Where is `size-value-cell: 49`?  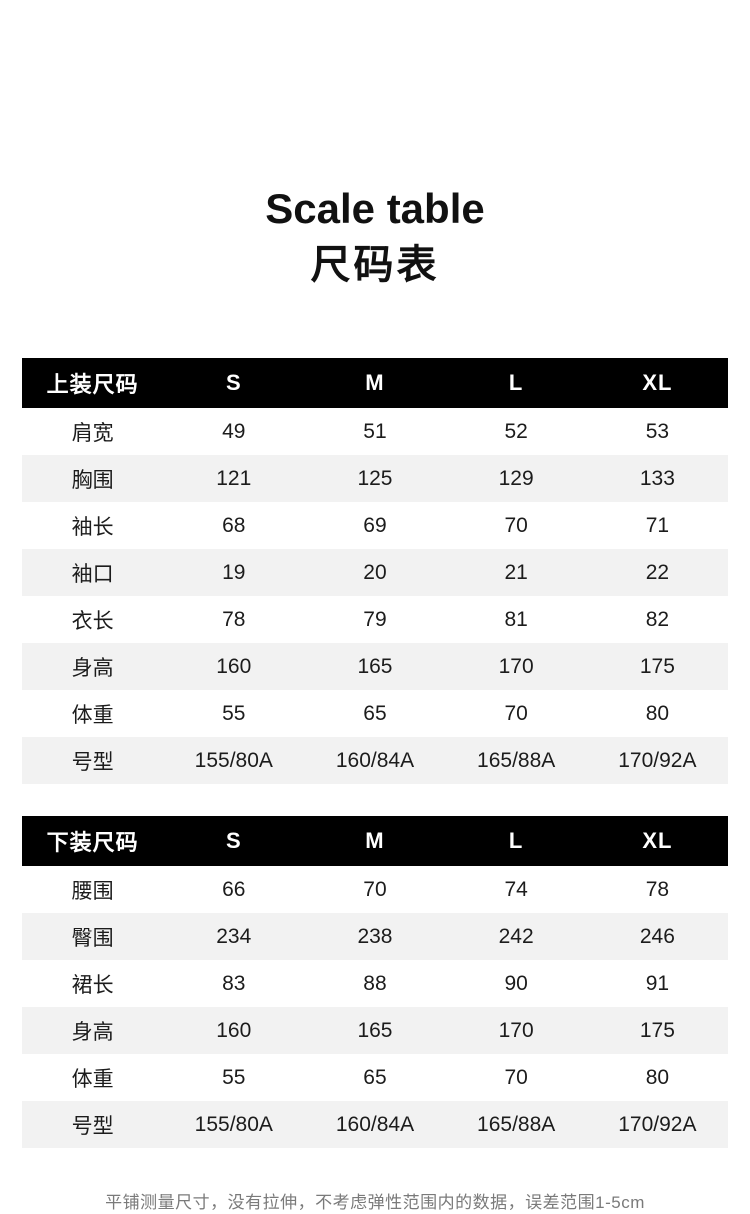 size-value-cell: 49 is located at coordinates (234, 431).